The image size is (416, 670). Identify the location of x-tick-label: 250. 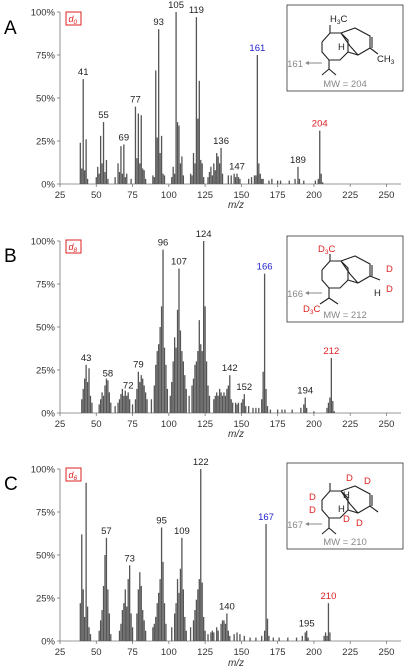
(387, 652).